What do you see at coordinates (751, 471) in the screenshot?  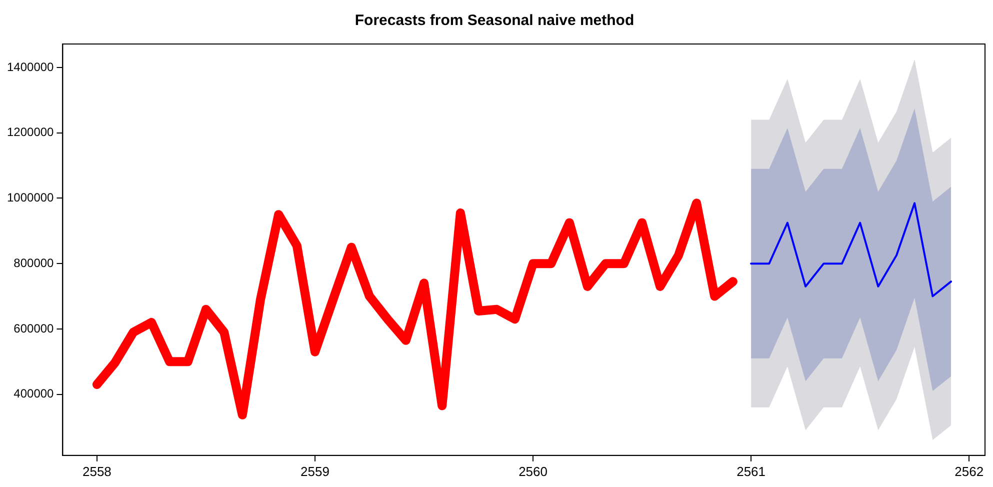 I see `x-tick-label: 2561` at bounding box center [751, 471].